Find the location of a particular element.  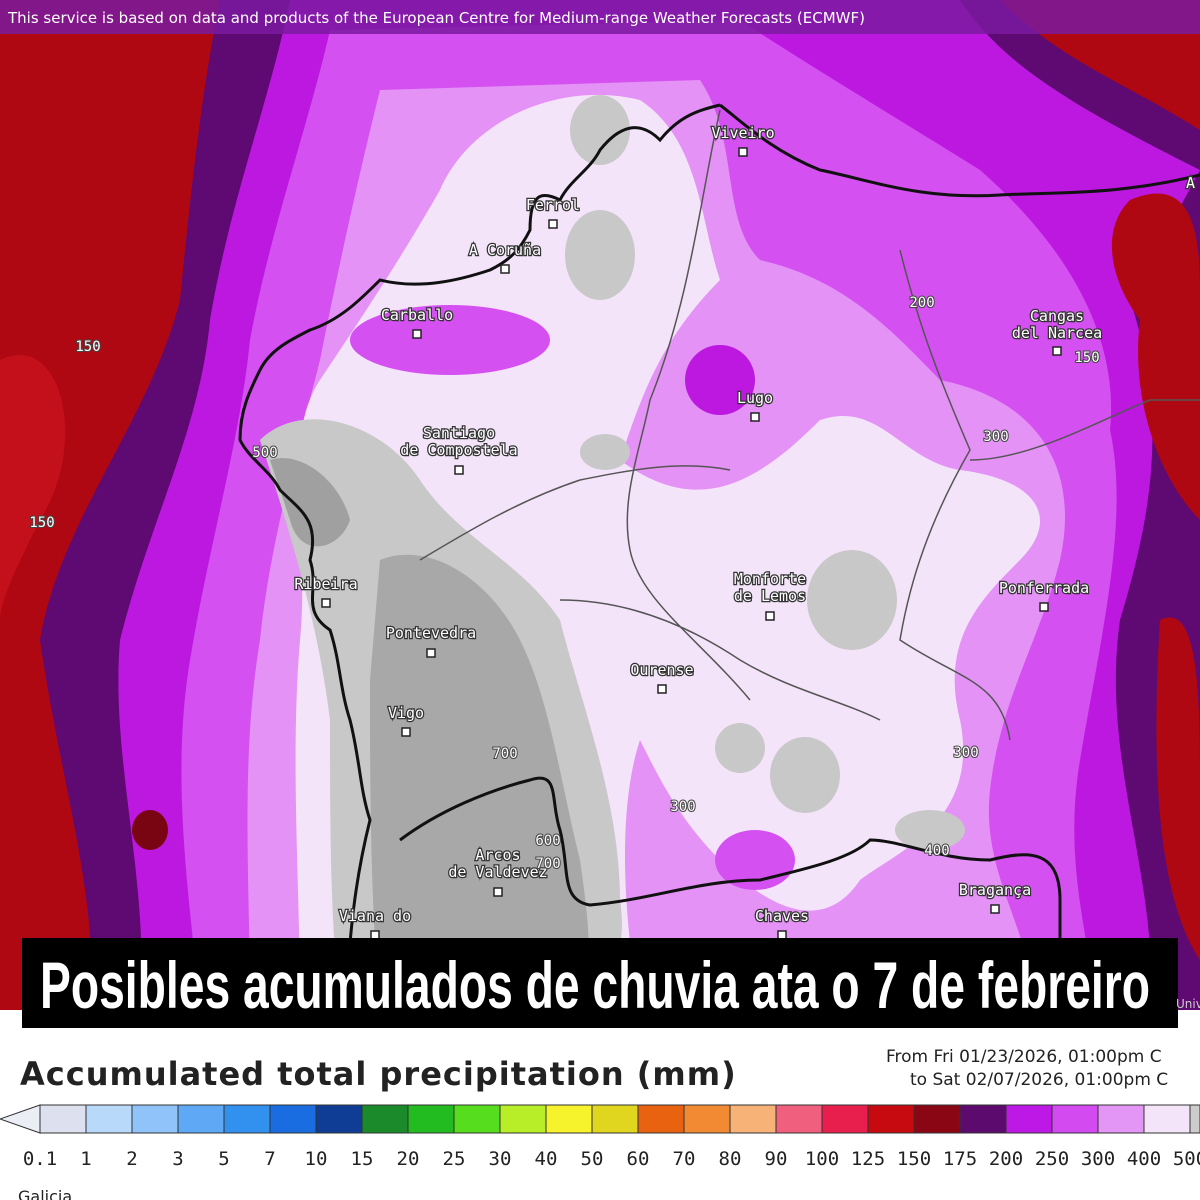

contour-label: 200 is located at coordinates (921, 303).